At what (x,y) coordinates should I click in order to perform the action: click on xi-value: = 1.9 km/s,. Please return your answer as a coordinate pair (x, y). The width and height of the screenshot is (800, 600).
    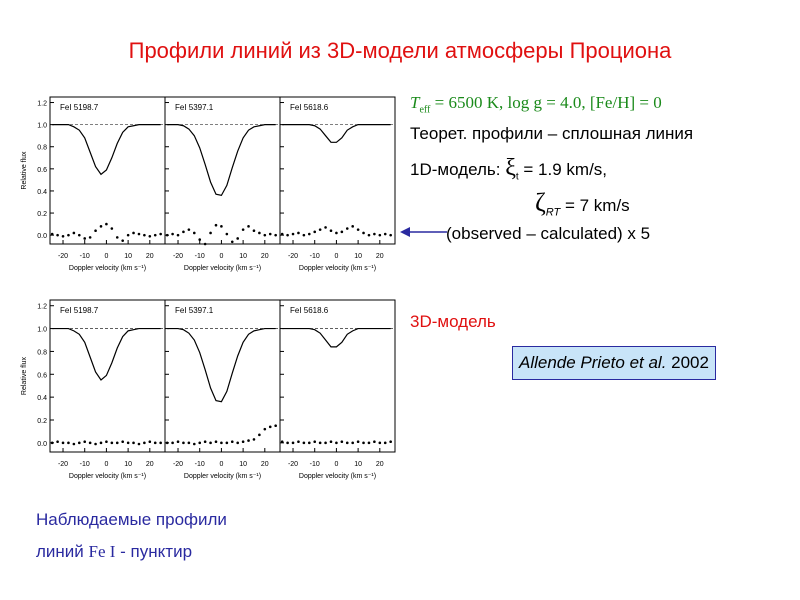
    Looking at the image, I should click on (563, 169).